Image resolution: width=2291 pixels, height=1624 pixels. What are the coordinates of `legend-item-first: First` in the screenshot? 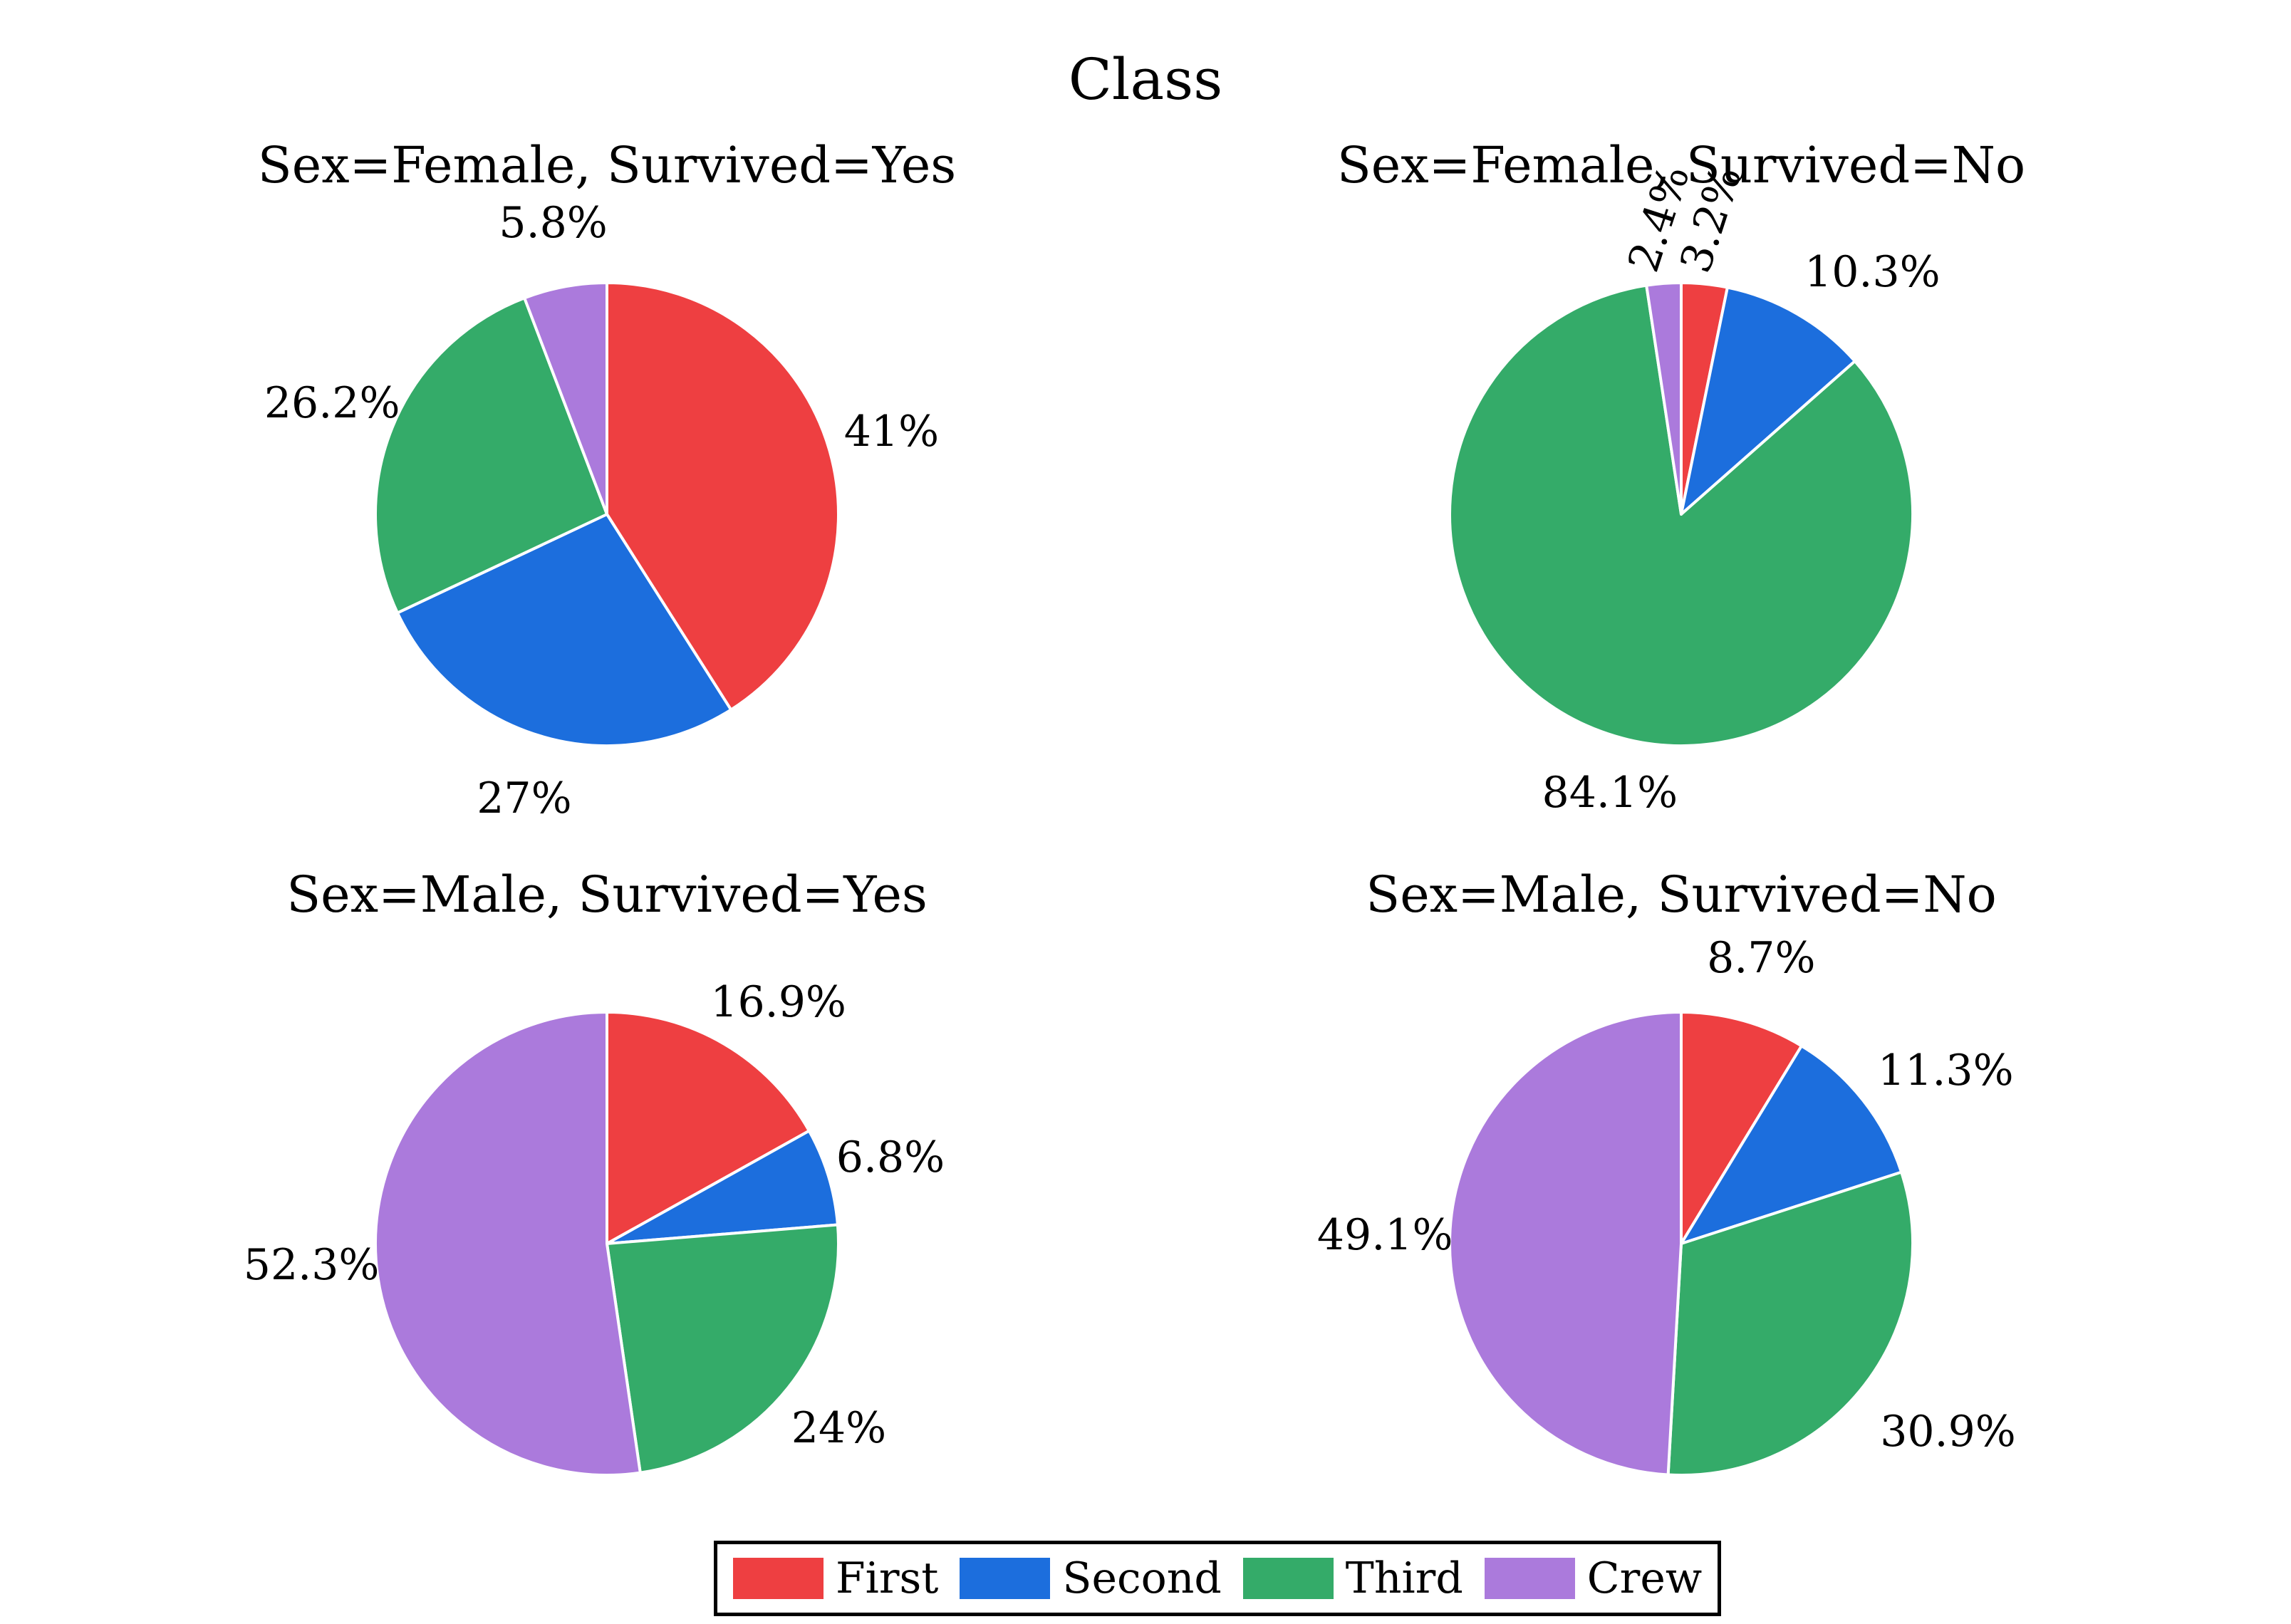 It's located at (835, 1578).